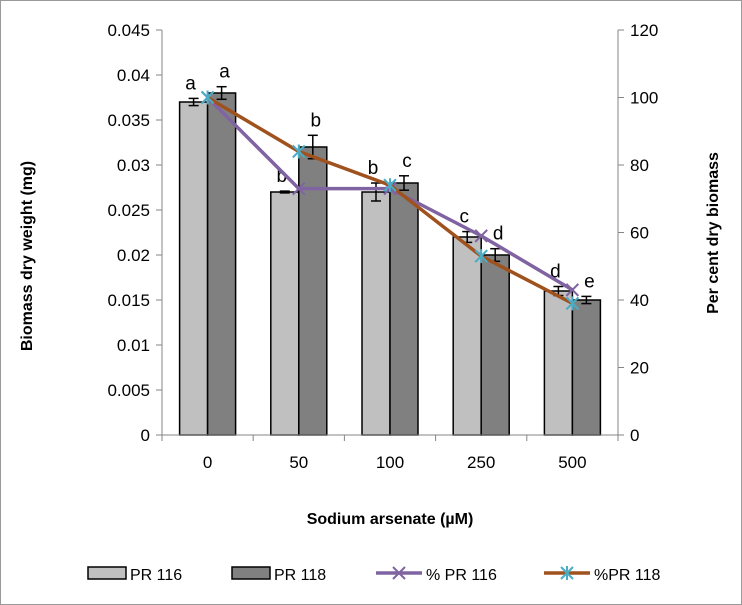  I want to click on y-tick-label: 0.025, so click(128, 210).